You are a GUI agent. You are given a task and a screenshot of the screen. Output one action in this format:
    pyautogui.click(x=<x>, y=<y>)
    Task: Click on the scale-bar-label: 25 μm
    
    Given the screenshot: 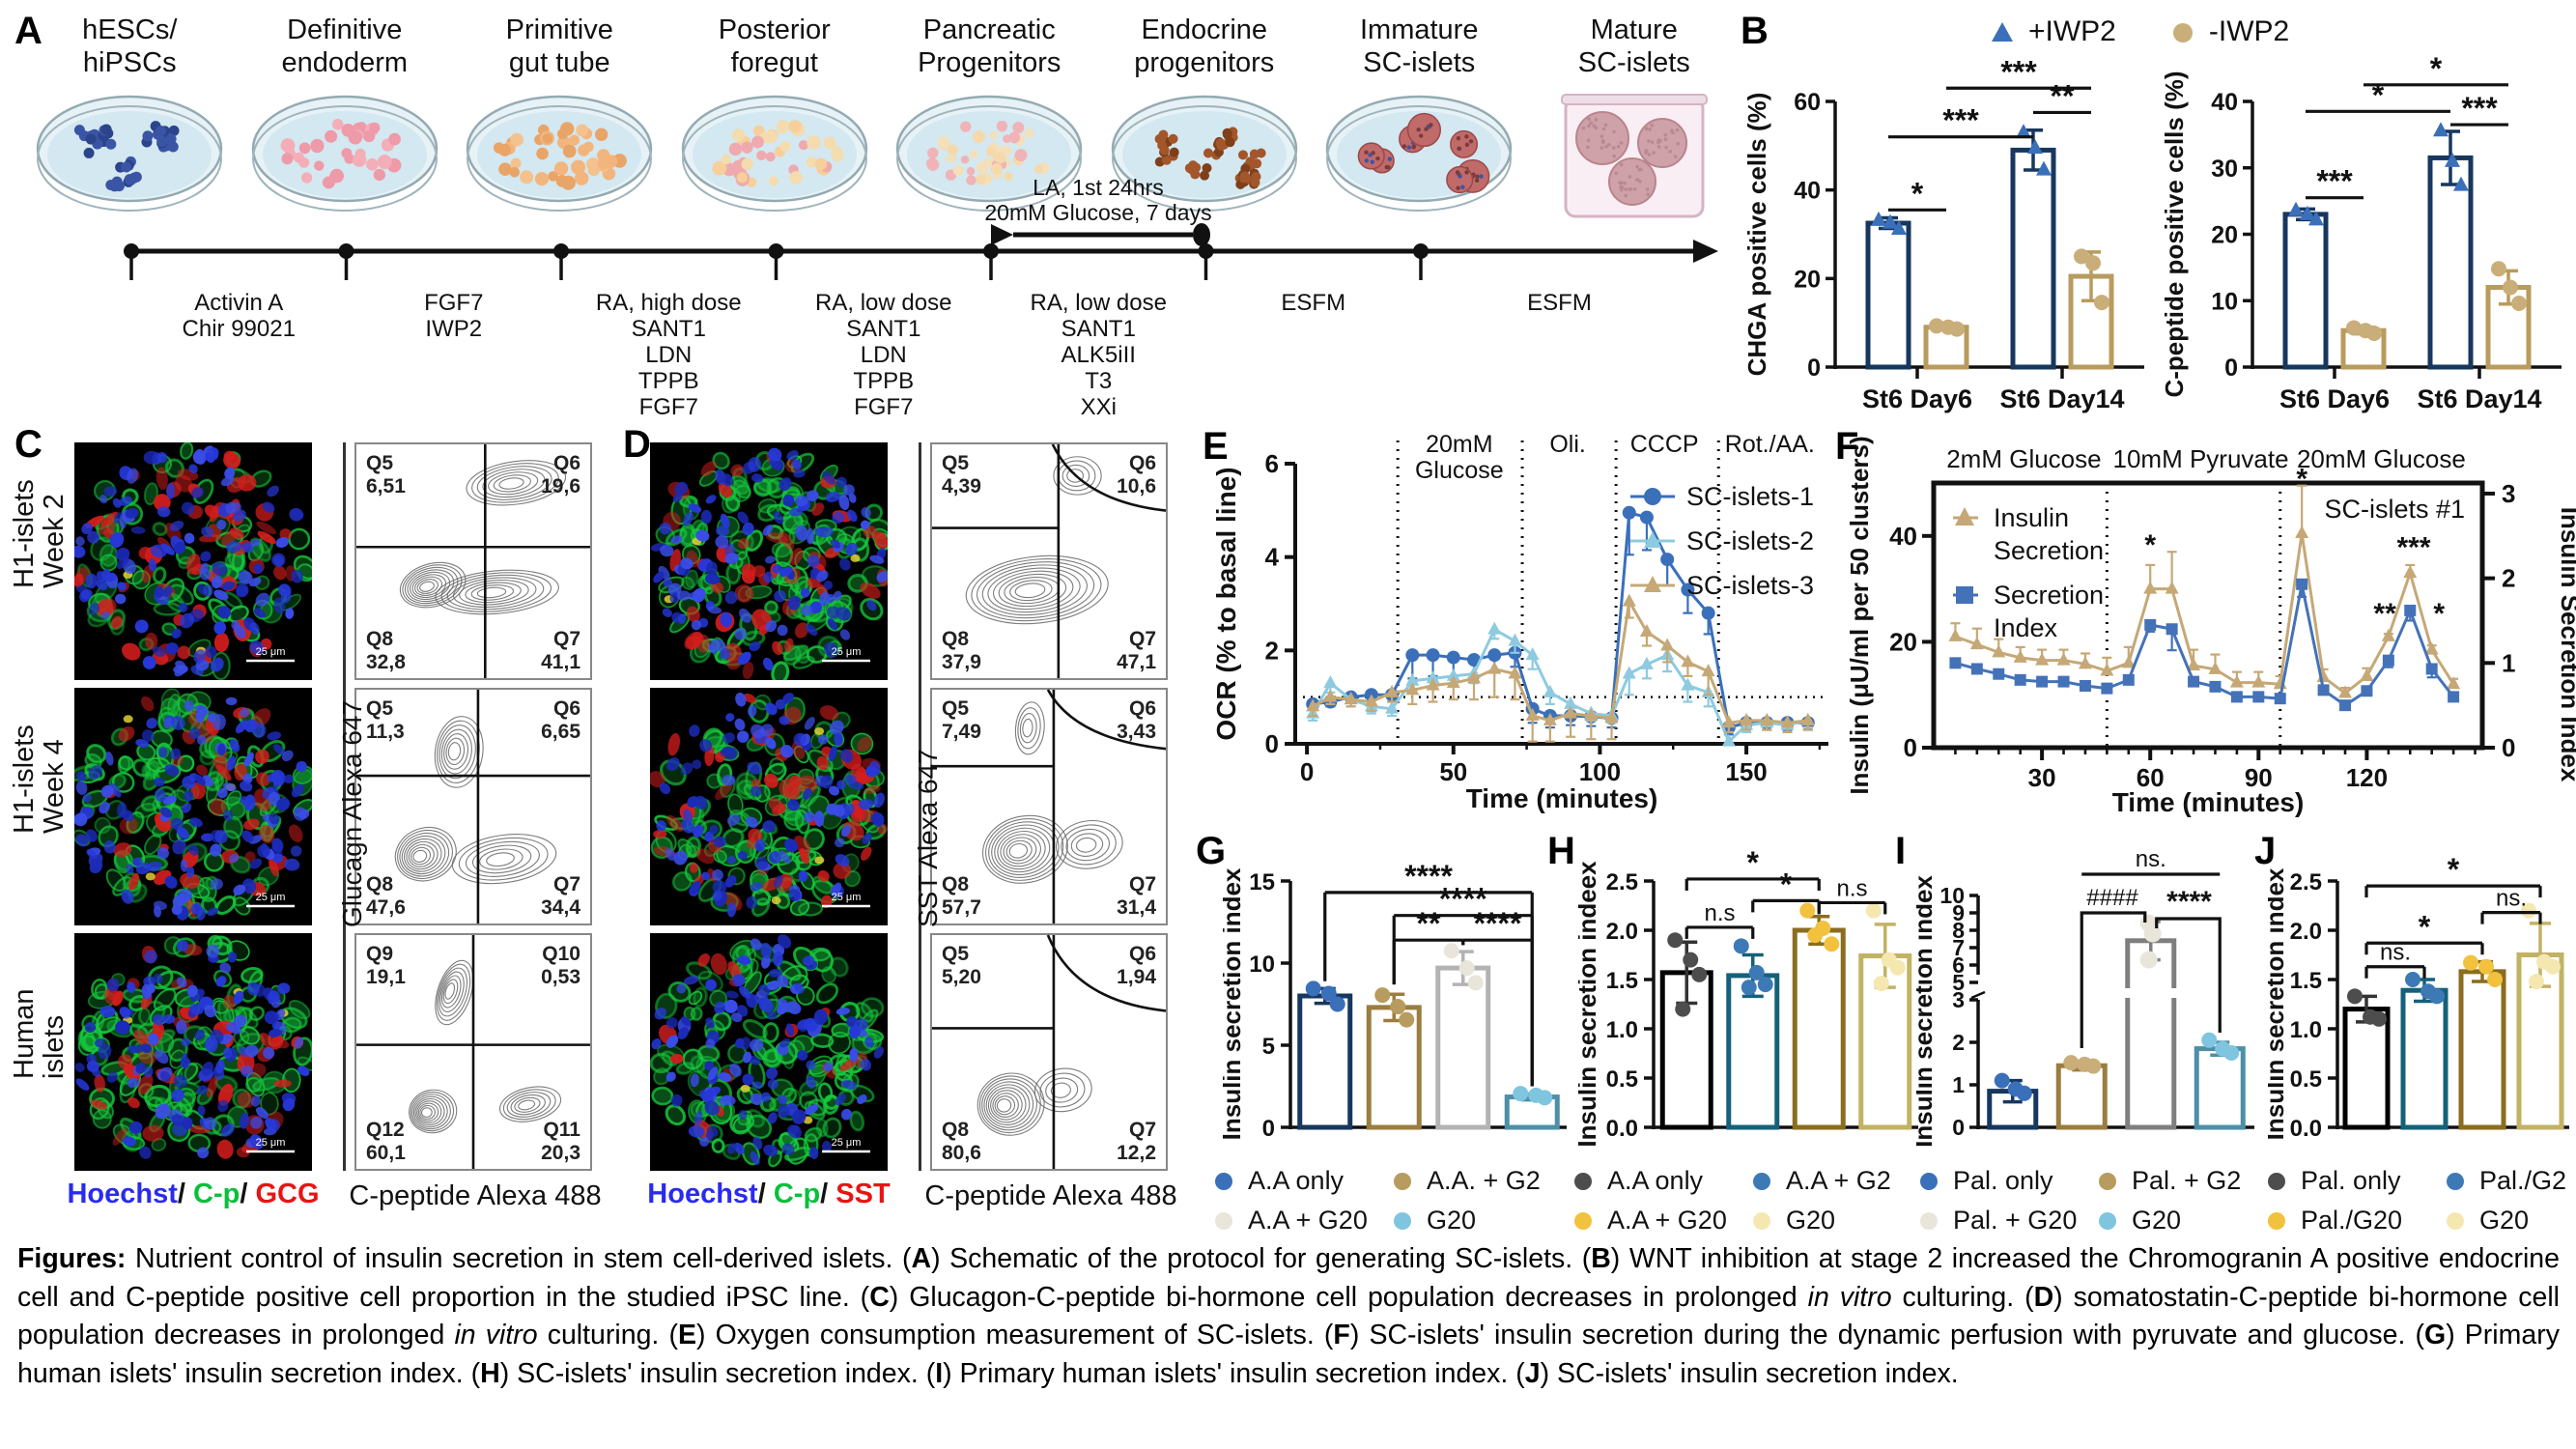 What is the action you would take?
    pyautogui.click(x=271, y=897)
    